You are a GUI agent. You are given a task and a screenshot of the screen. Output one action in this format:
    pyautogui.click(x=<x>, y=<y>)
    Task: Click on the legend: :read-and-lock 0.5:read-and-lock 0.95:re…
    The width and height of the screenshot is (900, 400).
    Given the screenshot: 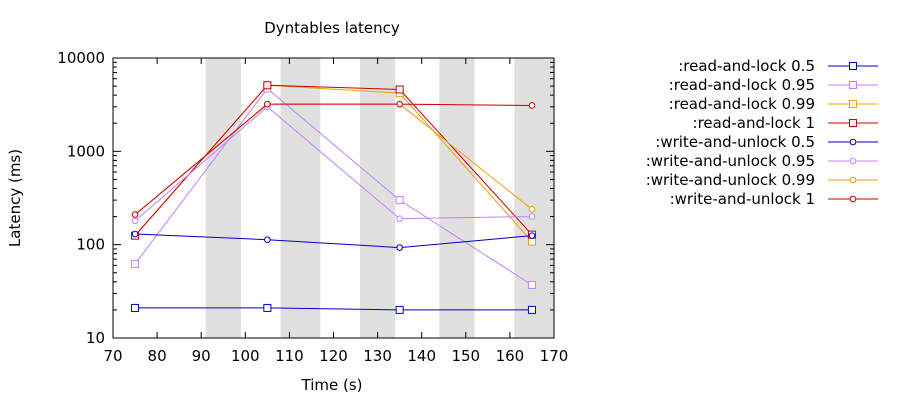 What is the action you would take?
    pyautogui.click(x=762, y=132)
    